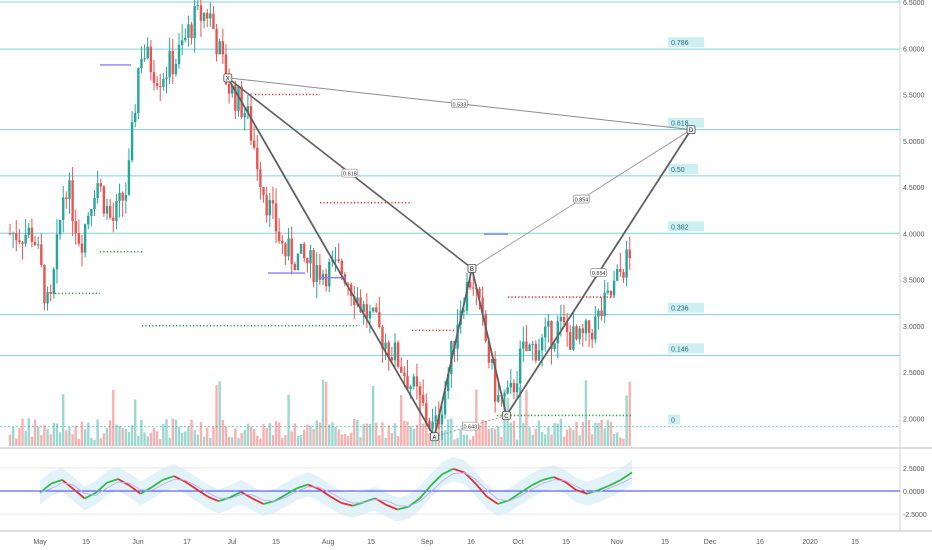  What do you see at coordinates (331, 257) in the screenshot?
I see `pattern-leg-XA` at bounding box center [331, 257].